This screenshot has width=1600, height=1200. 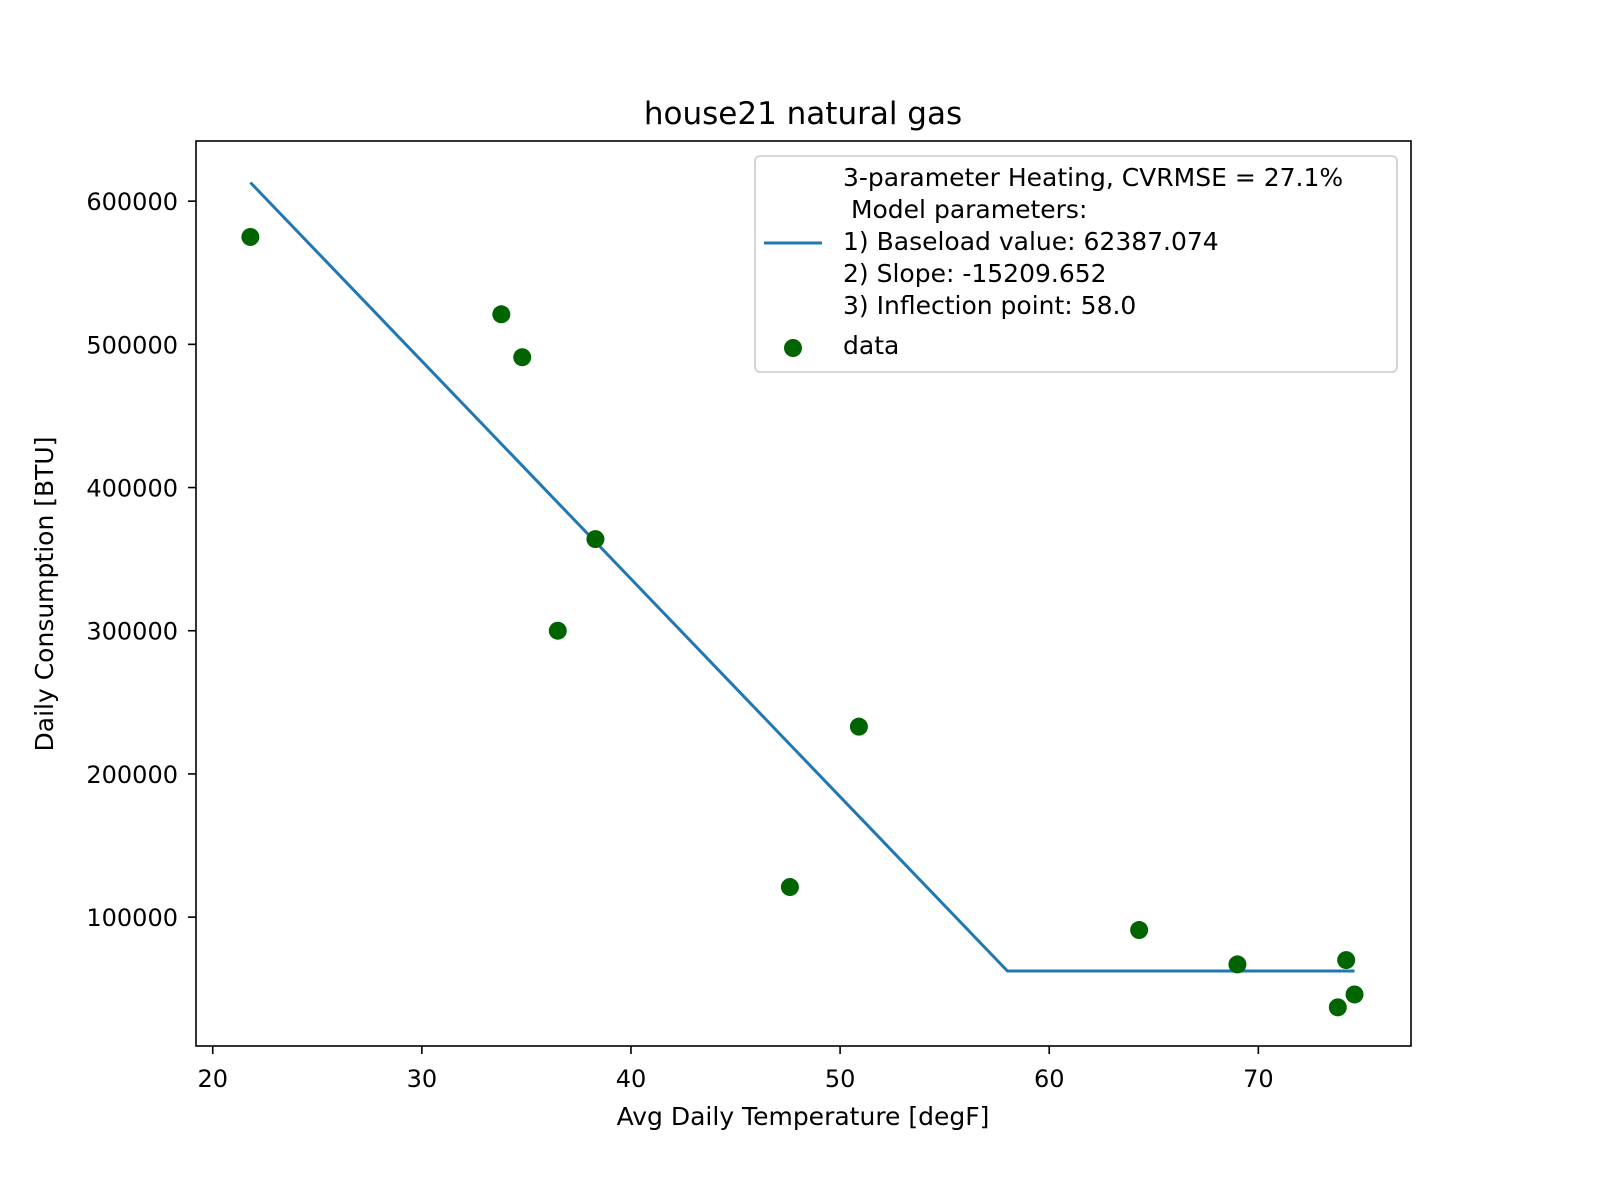 I want to click on x-axis-ticks: 20 30 40 50 60 70, so click(x=735, y=1069).